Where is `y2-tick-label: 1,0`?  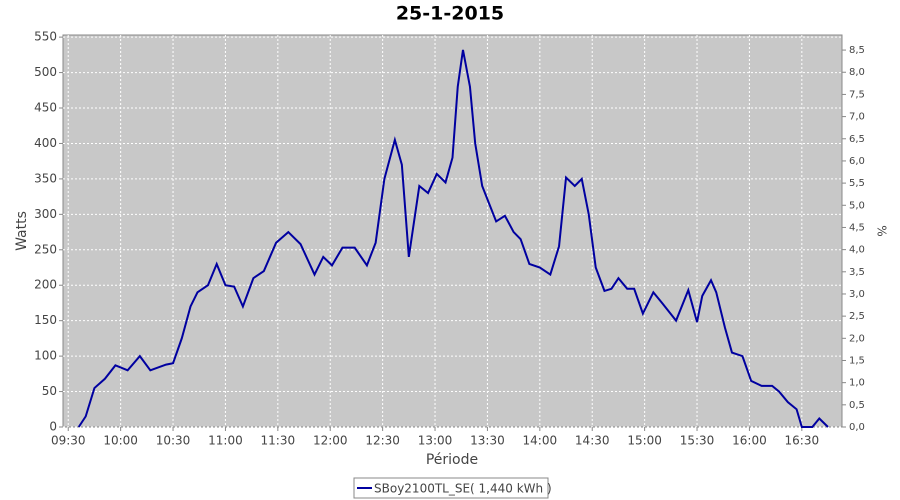
y2-tick-label: 1,0 is located at coordinates (857, 383).